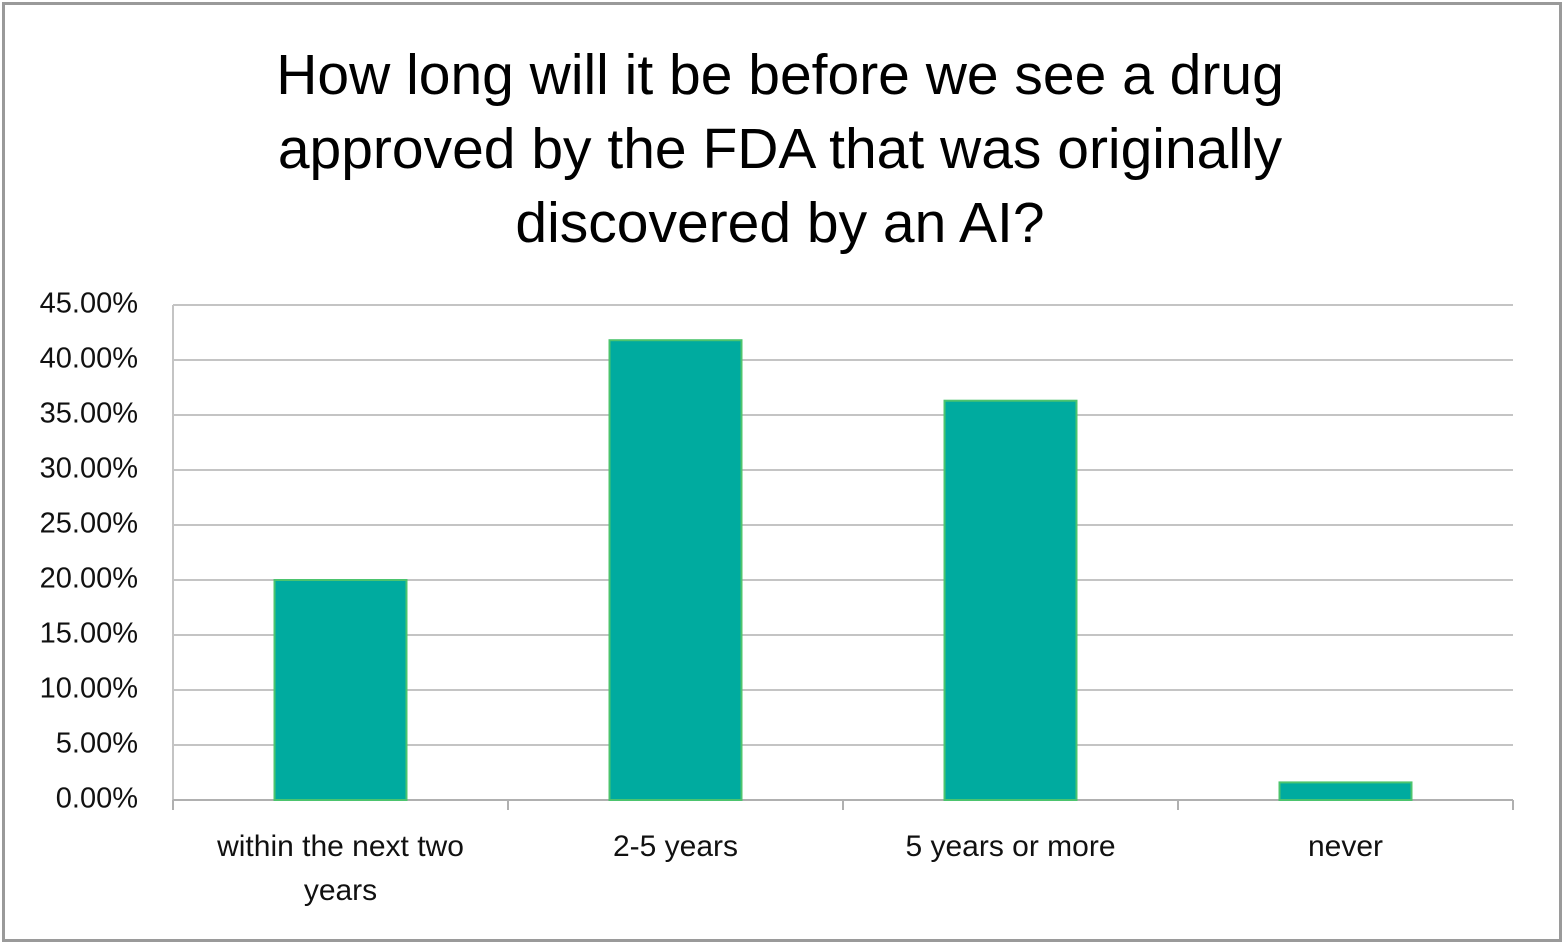 The height and width of the screenshot is (944, 1564). I want to click on y-tick-label: 45.00%, so click(89, 304).